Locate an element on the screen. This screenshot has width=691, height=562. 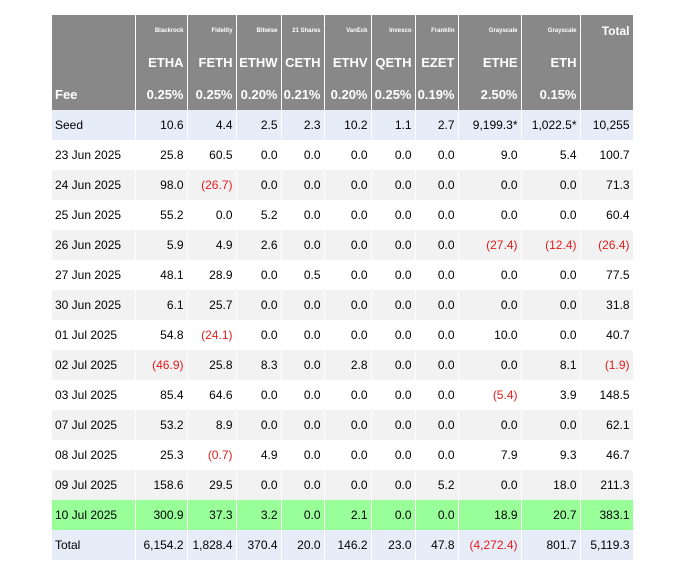
ticker-header-cell: QETH is located at coordinates (393, 62).